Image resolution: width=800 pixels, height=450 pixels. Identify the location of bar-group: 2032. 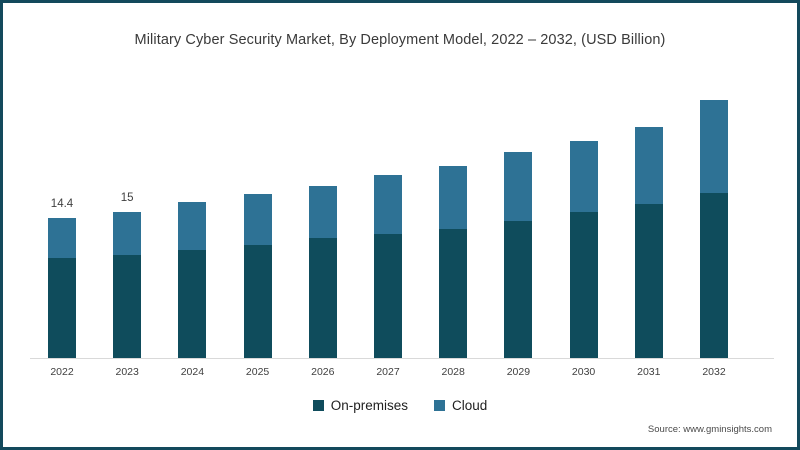
(714, 189).